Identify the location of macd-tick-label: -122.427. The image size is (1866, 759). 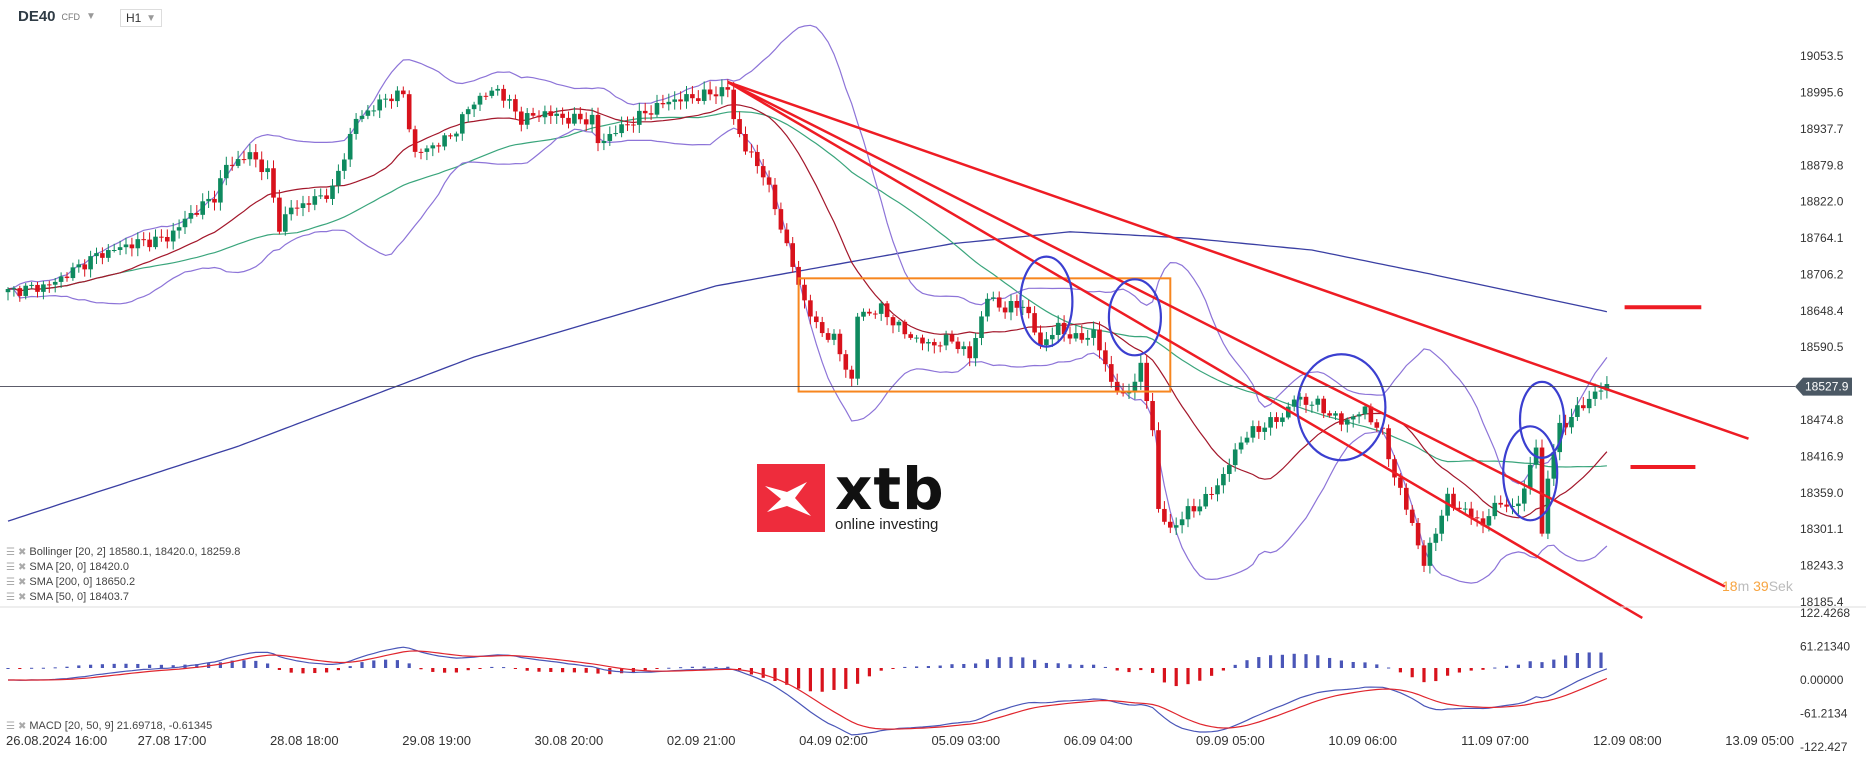
(1824, 747).